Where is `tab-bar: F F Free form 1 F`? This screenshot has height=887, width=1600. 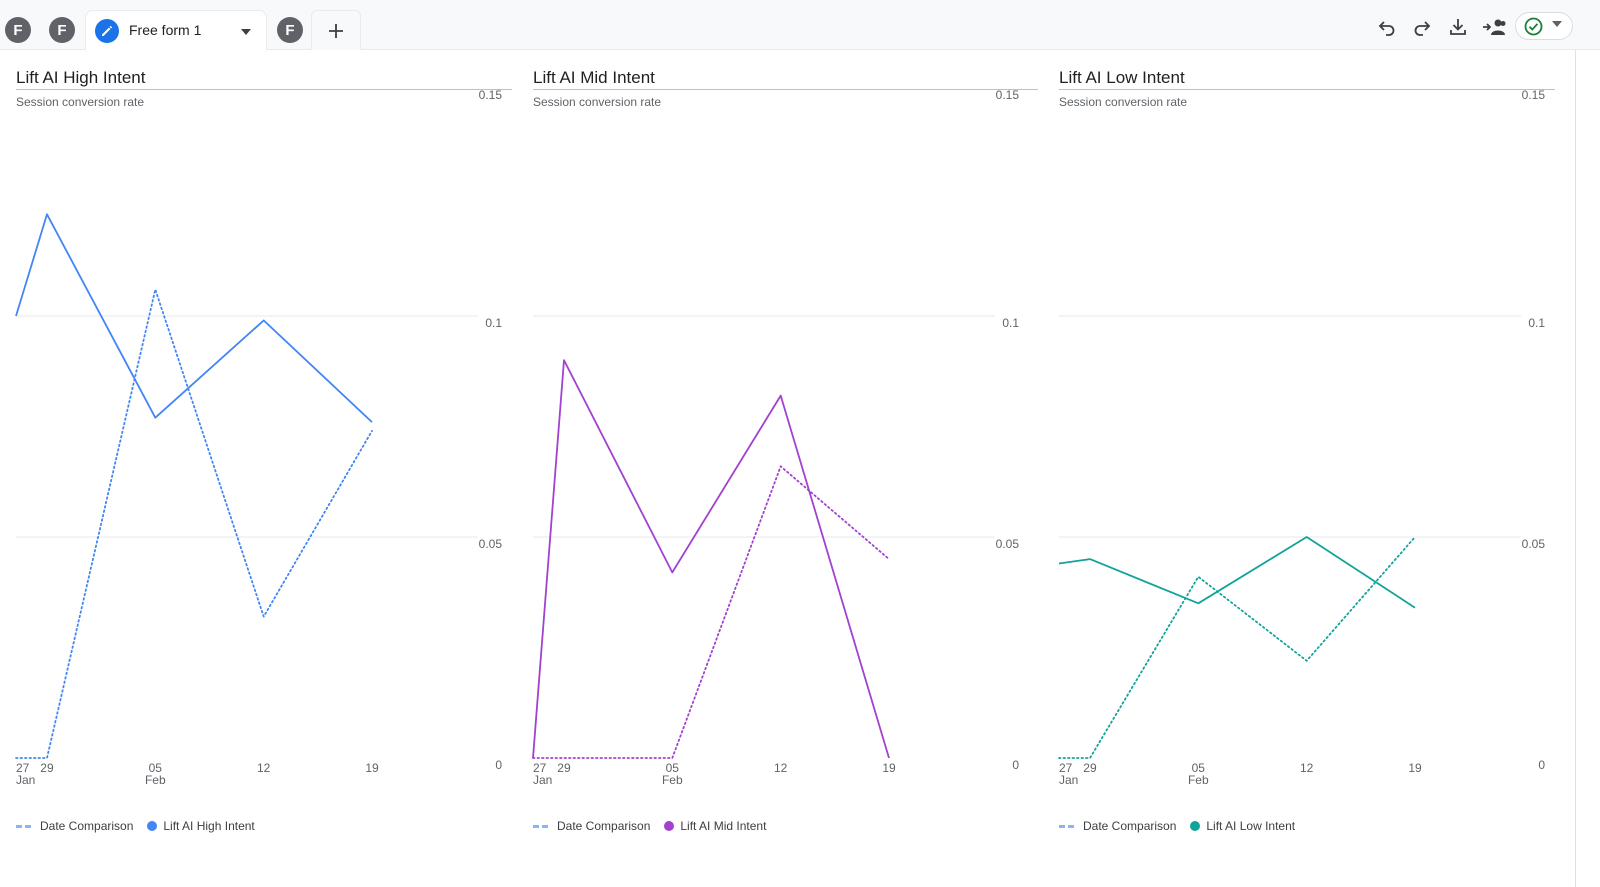 tab-bar: F F Free form 1 F is located at coordinates (800, 25).